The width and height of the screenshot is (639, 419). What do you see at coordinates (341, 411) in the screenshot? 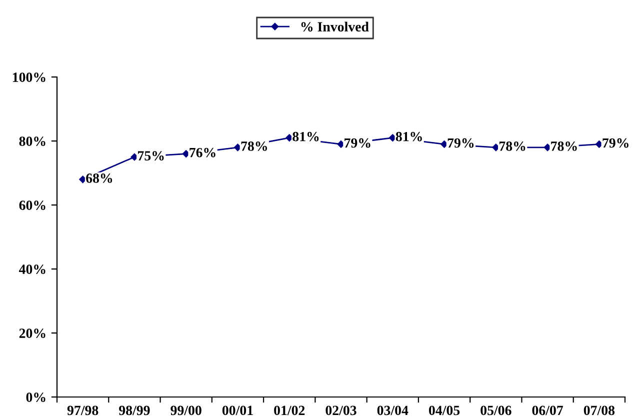
I see `x-tick-label: 02/03` at bounding box center [341, 411].